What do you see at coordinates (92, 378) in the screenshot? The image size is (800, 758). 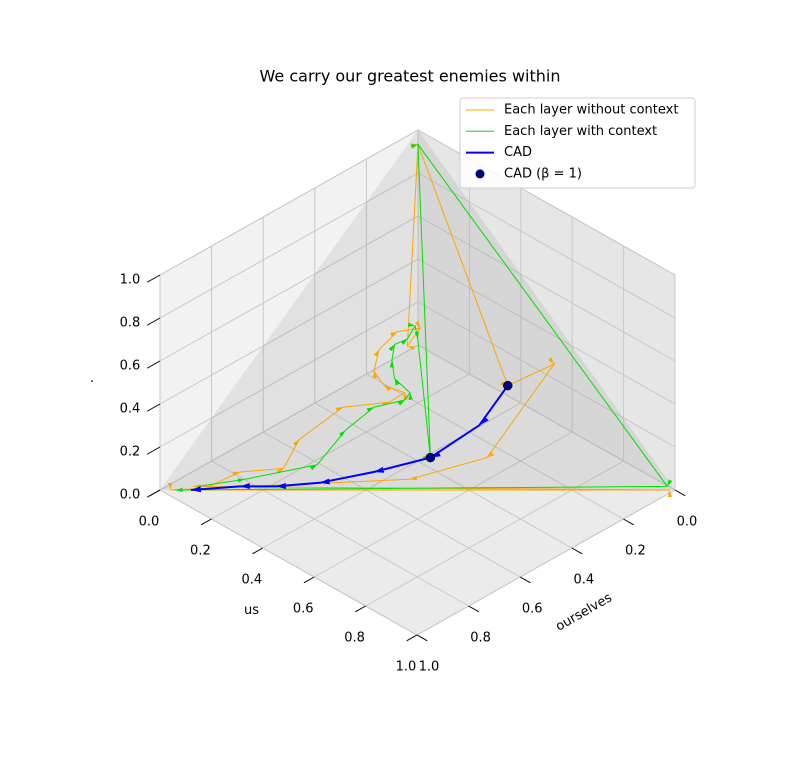 I see `z-axis-label: .` at bounding box center [92, 378].